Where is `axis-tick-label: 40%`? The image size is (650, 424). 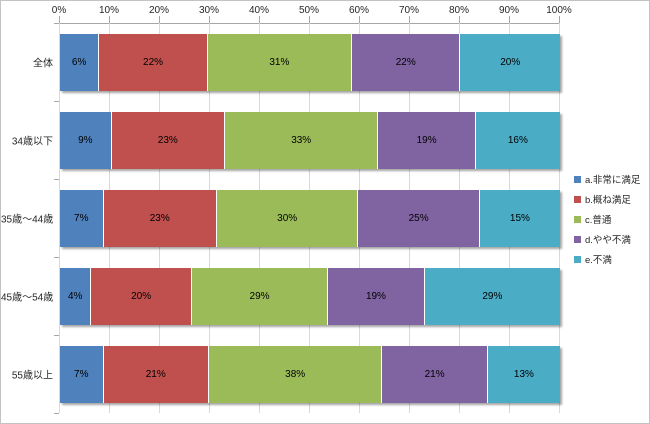
axis-tick-label: 40% is located at coordinates (259, 10).